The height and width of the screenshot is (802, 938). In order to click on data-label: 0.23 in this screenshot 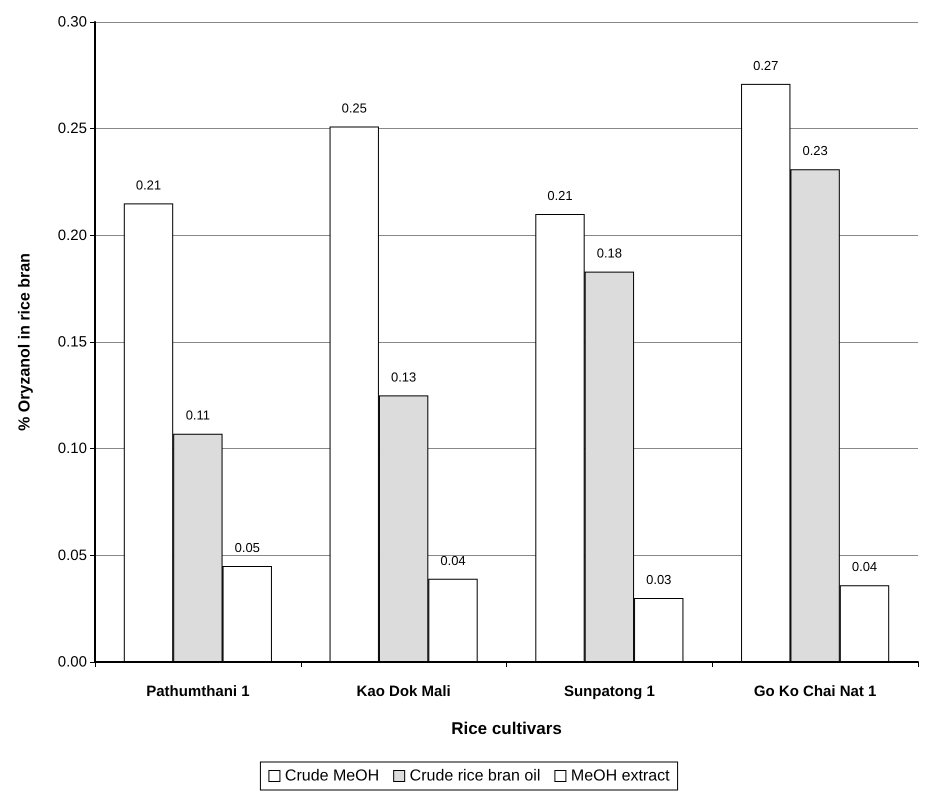, I will do `click(815, 150)`.